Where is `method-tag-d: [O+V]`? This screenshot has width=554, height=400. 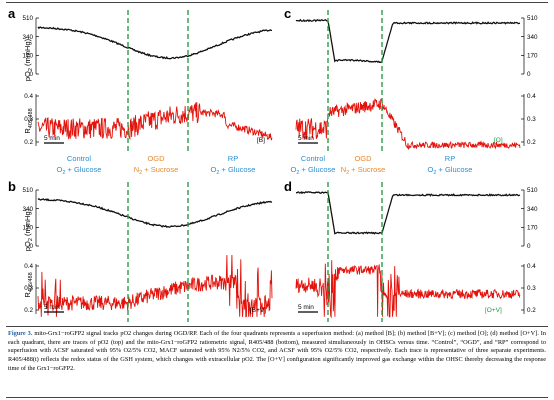 method-tag-d: [O+V] is located at coordinates (493, 310).